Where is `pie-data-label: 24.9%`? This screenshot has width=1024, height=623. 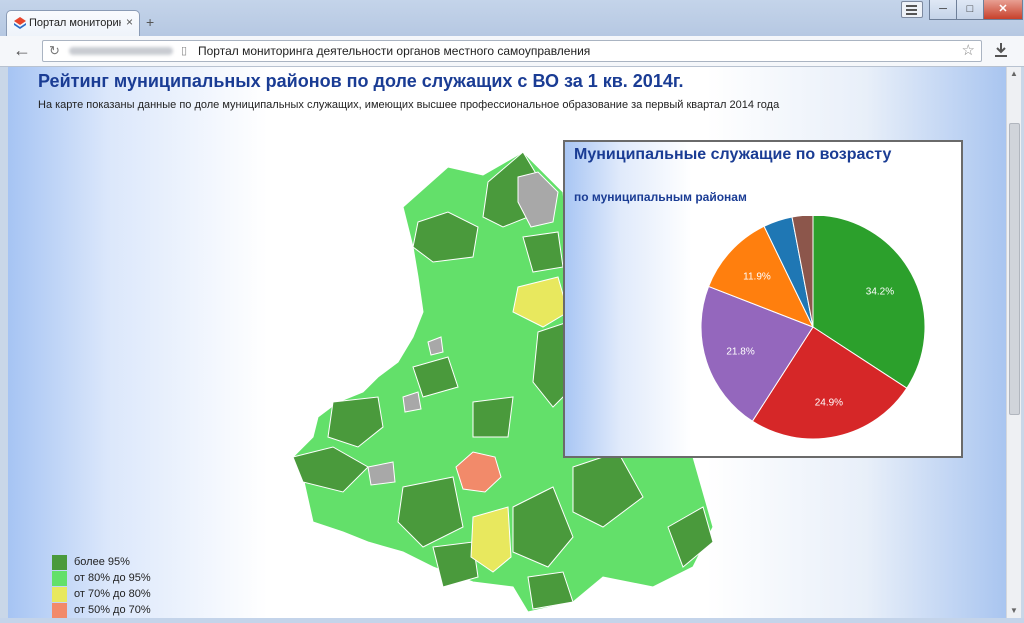 pie-data-label: 24.9% is located at coordinates (829, 402).